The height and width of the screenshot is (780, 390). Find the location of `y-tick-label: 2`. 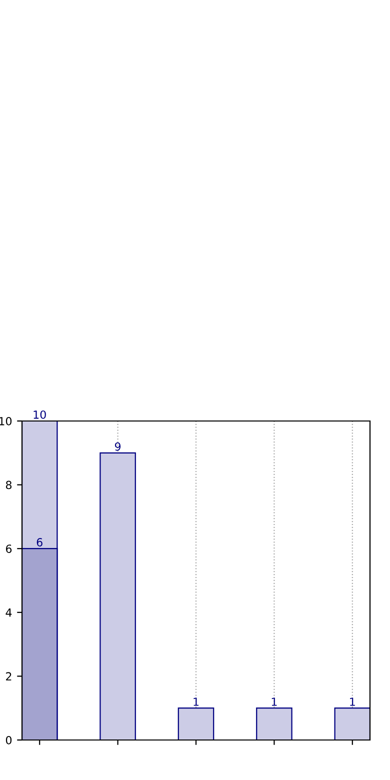

y-tick-label: 2 is located at coordinates (9, 676).